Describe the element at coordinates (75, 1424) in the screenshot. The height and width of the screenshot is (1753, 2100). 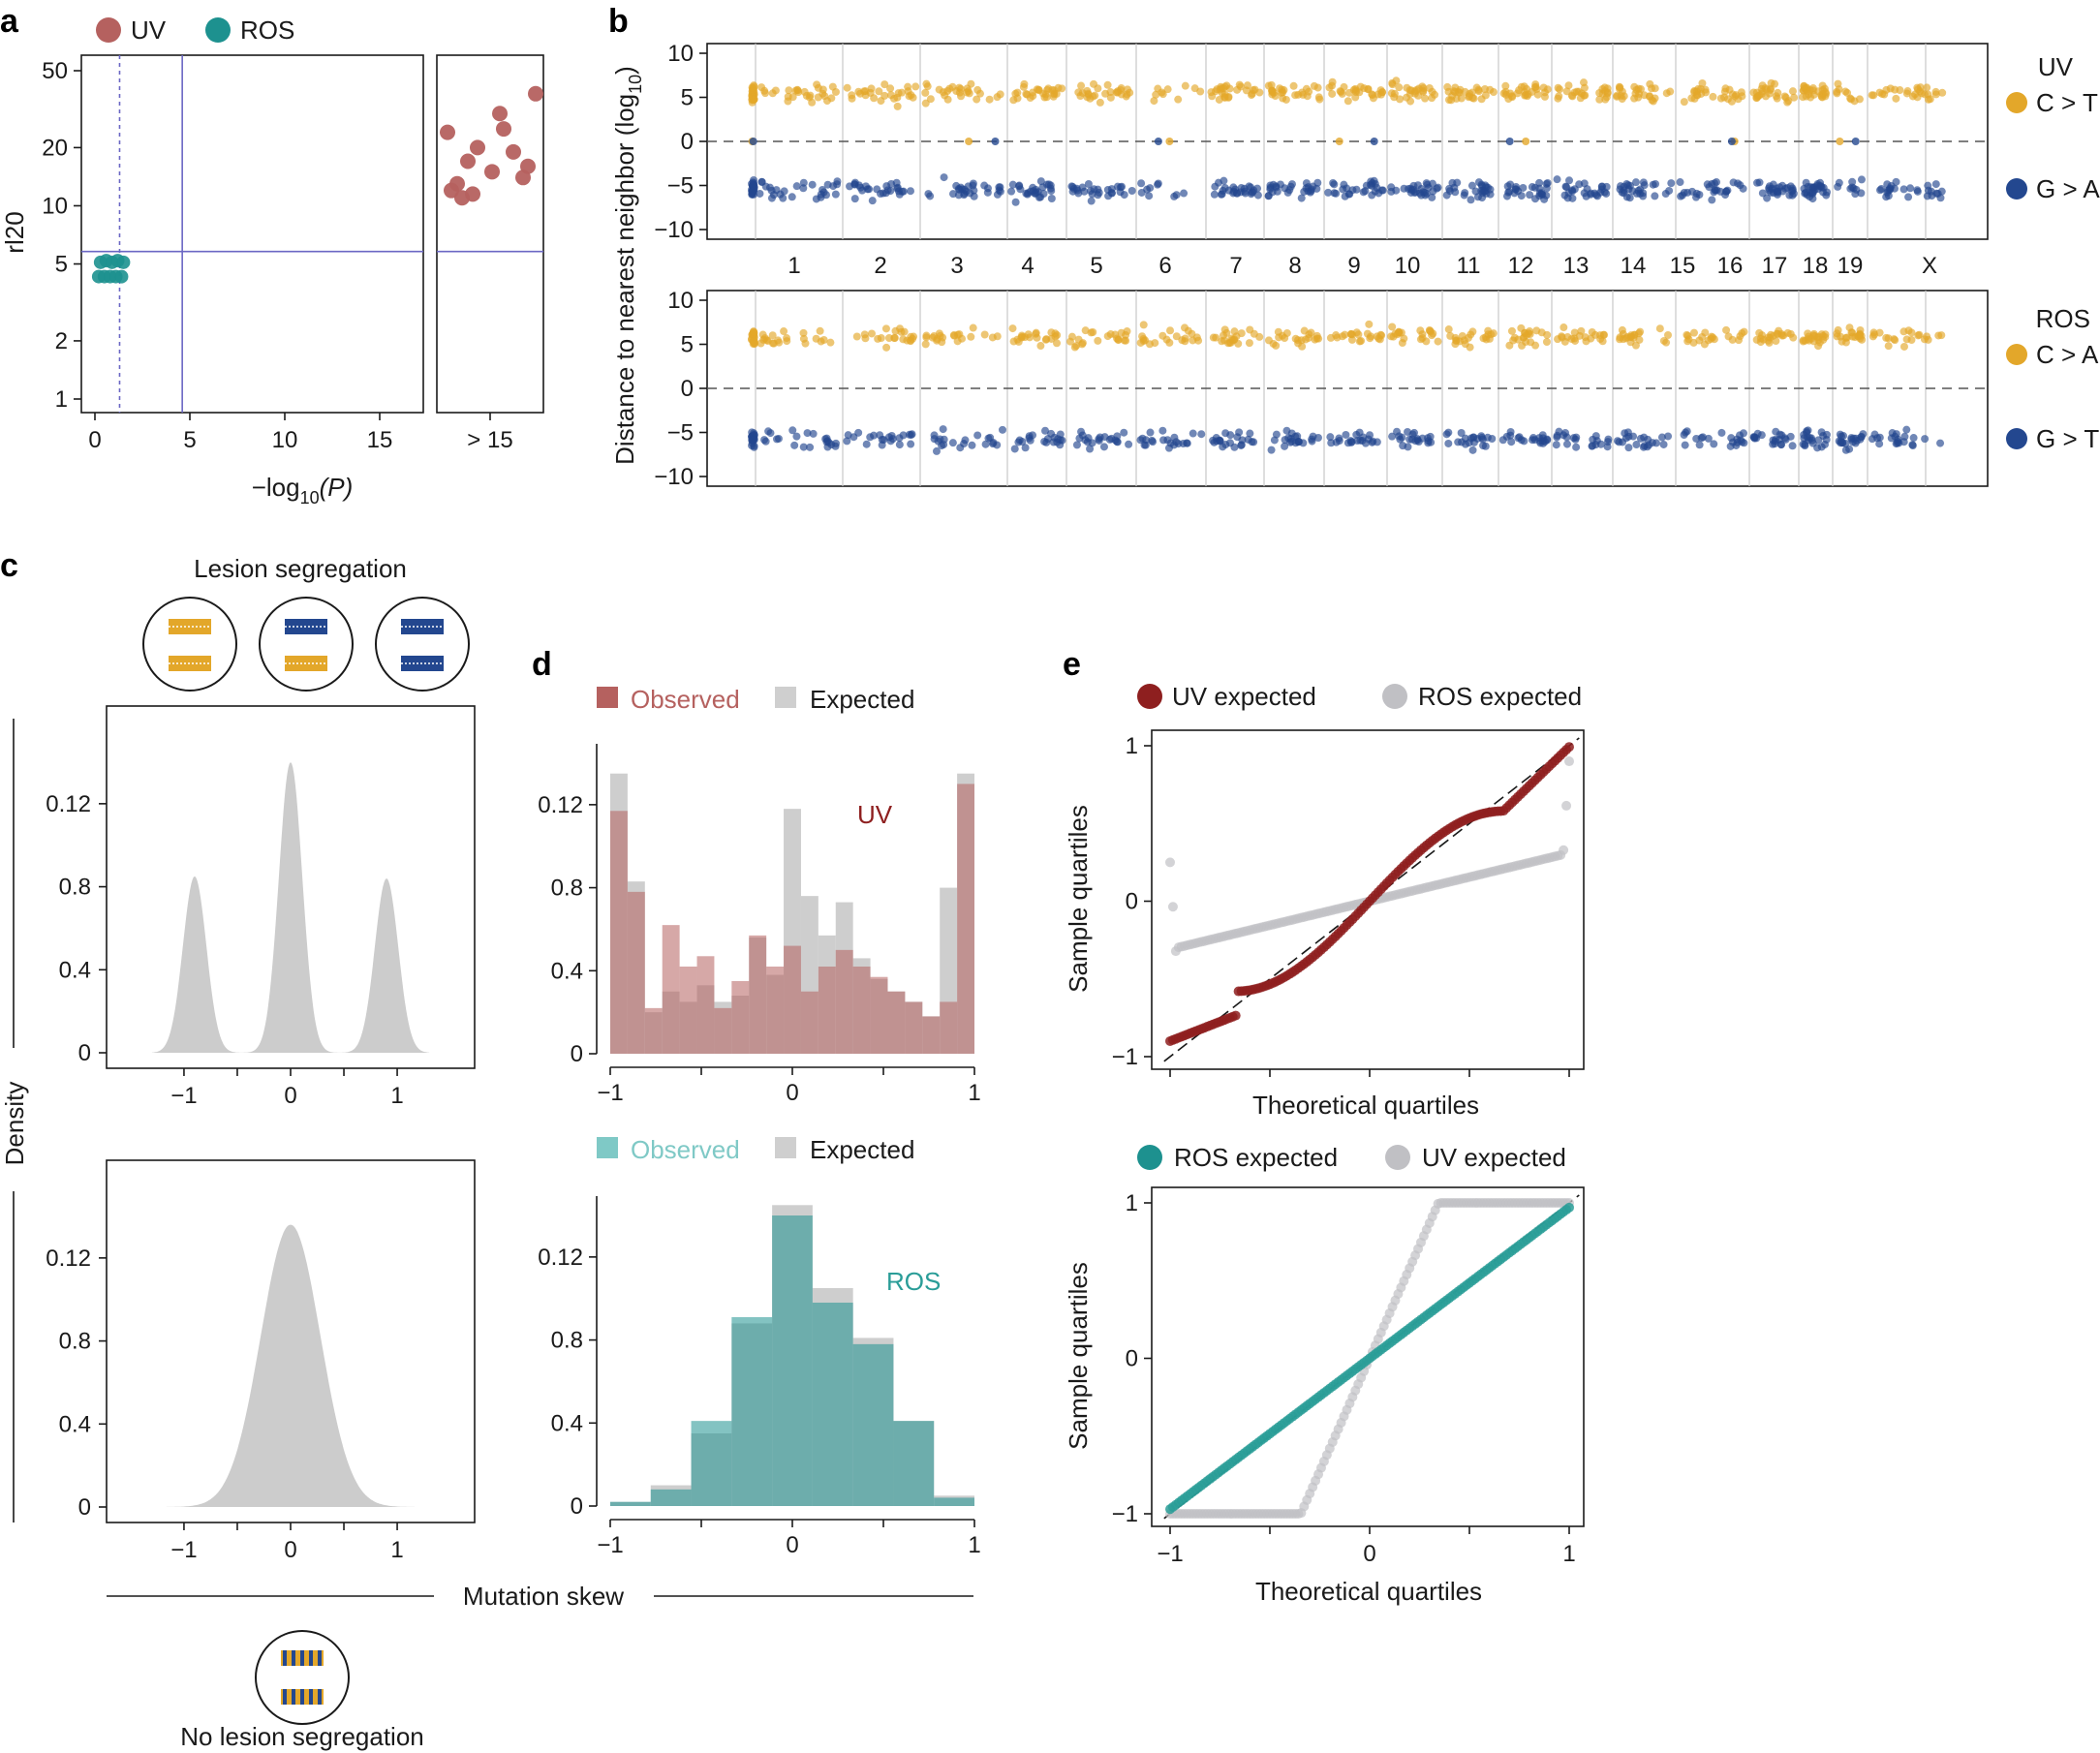
I see `panel-c-ytick-label: 0.4` at that location.